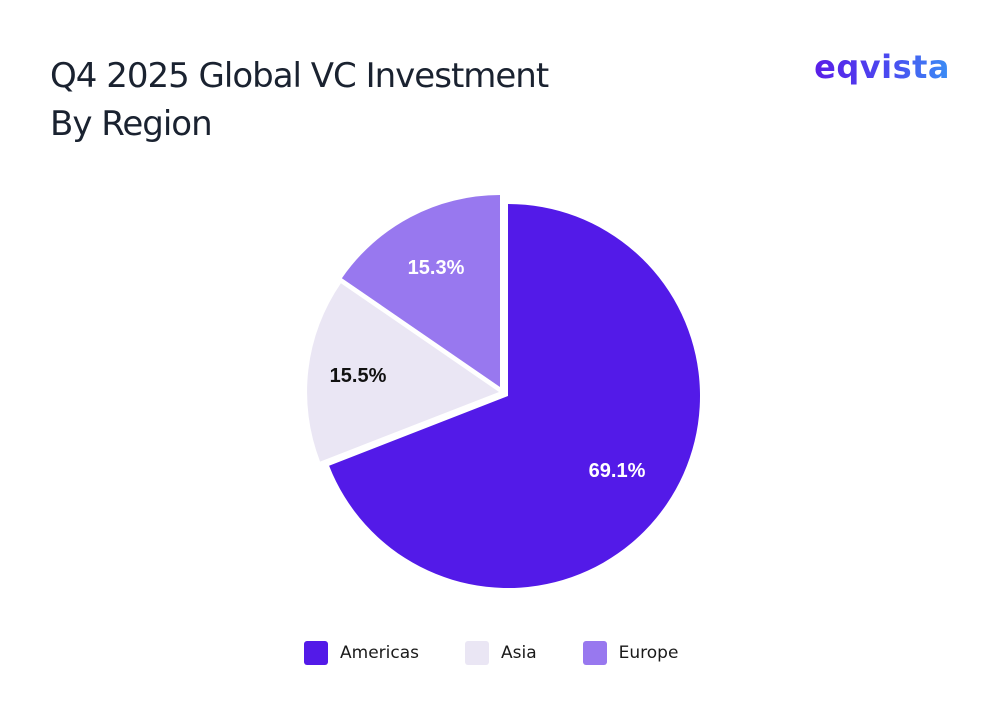 The height and width of the screenshot is (715, 1000). What do you see at coordinates (617, 471) in the screenshot?
I see `slice-label-americas: 69.1%` at bounding box center [617, 471].